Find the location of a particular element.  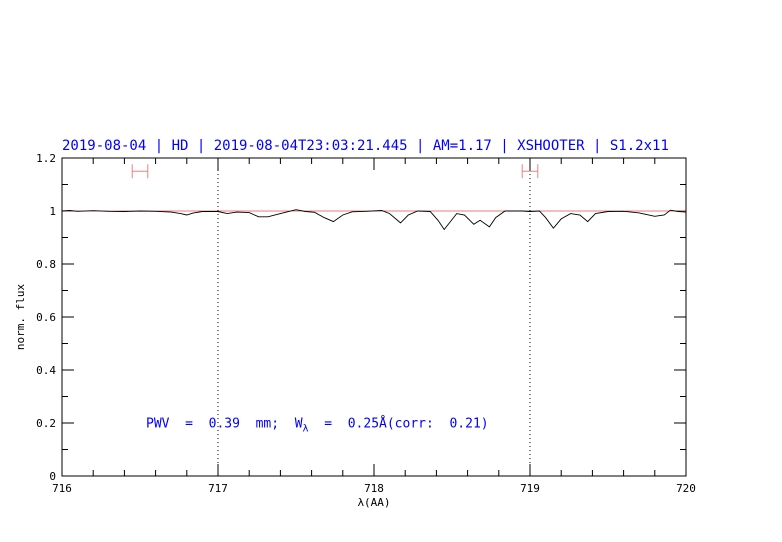

x-tick-label: 717 is located at coordinates (218, 488).